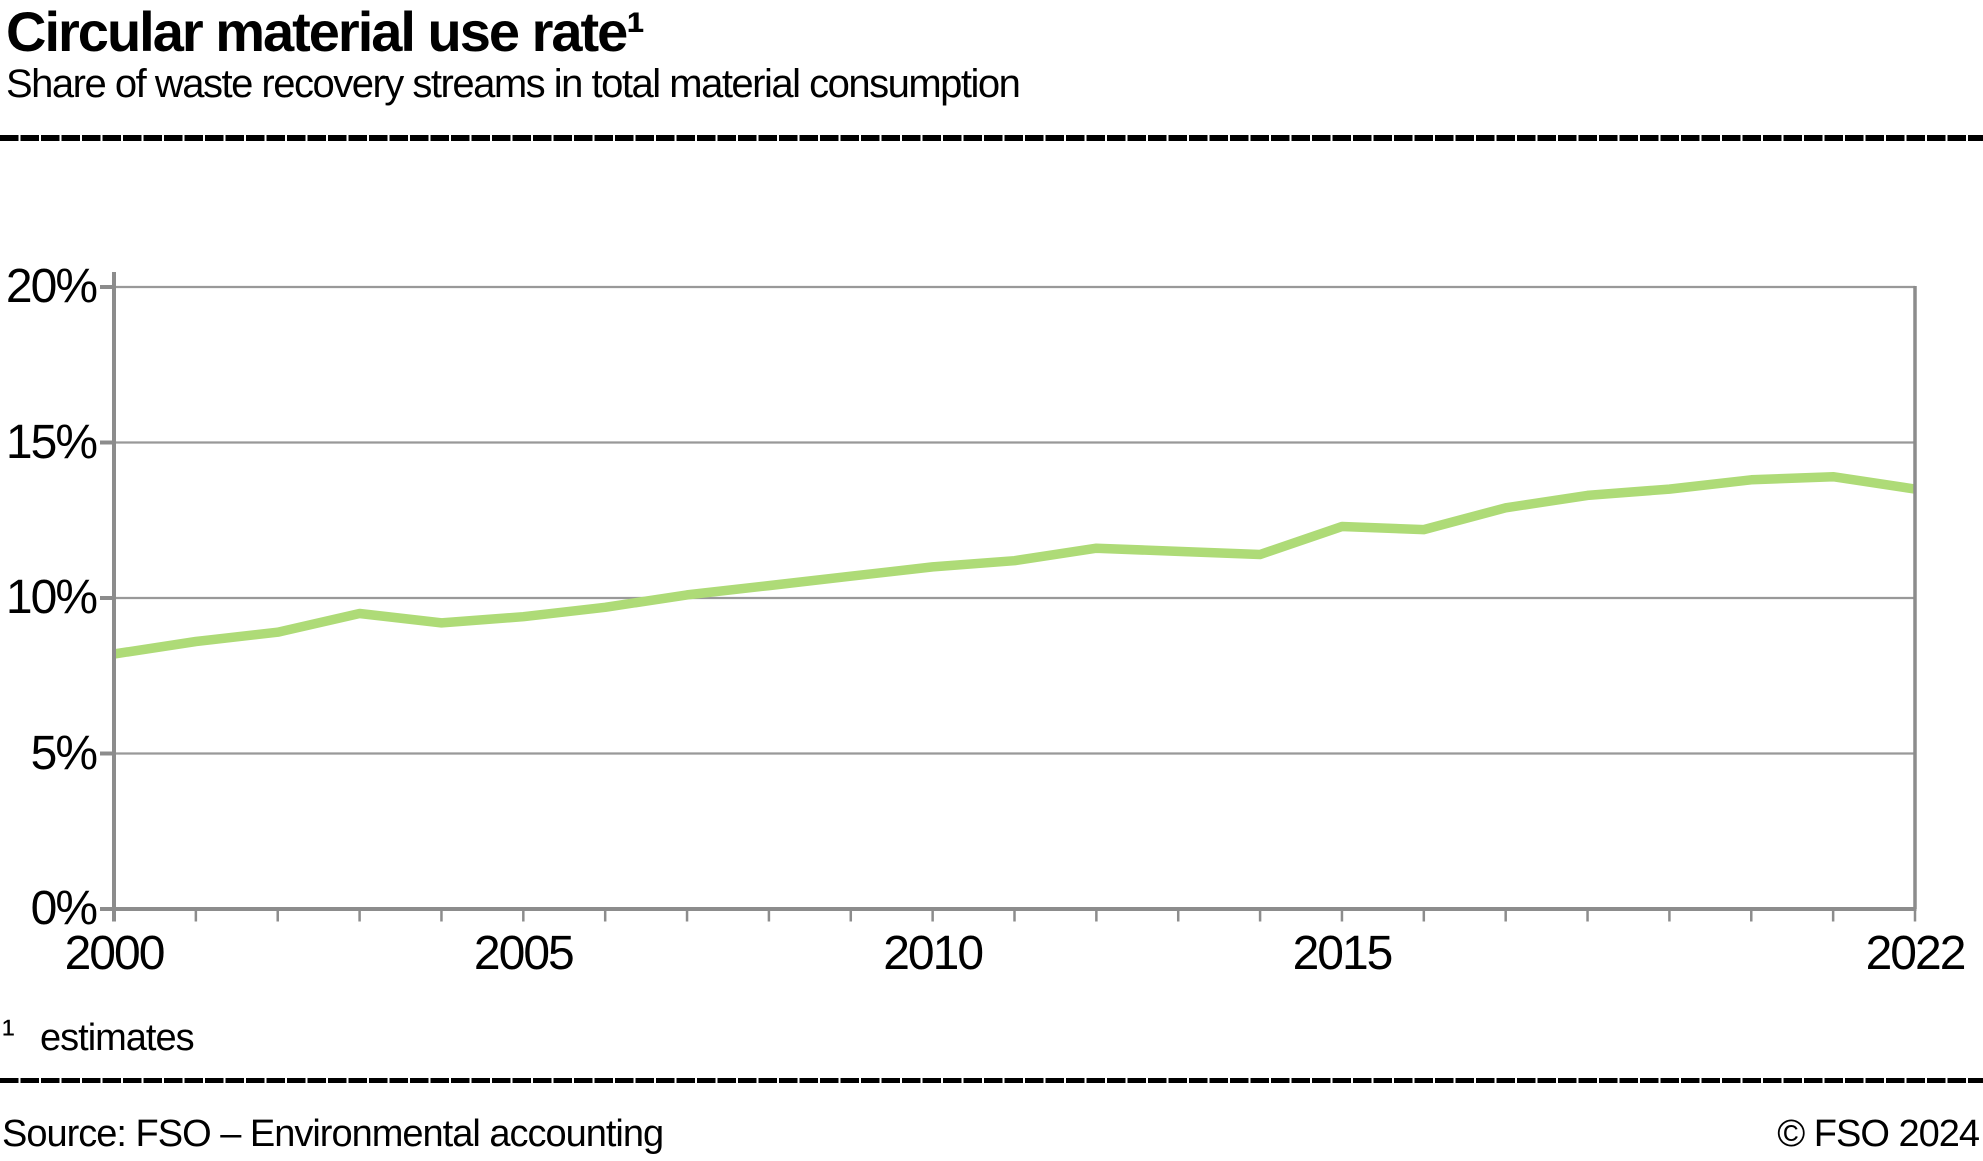  I want to click on line-series-group, so click(1014, 565).